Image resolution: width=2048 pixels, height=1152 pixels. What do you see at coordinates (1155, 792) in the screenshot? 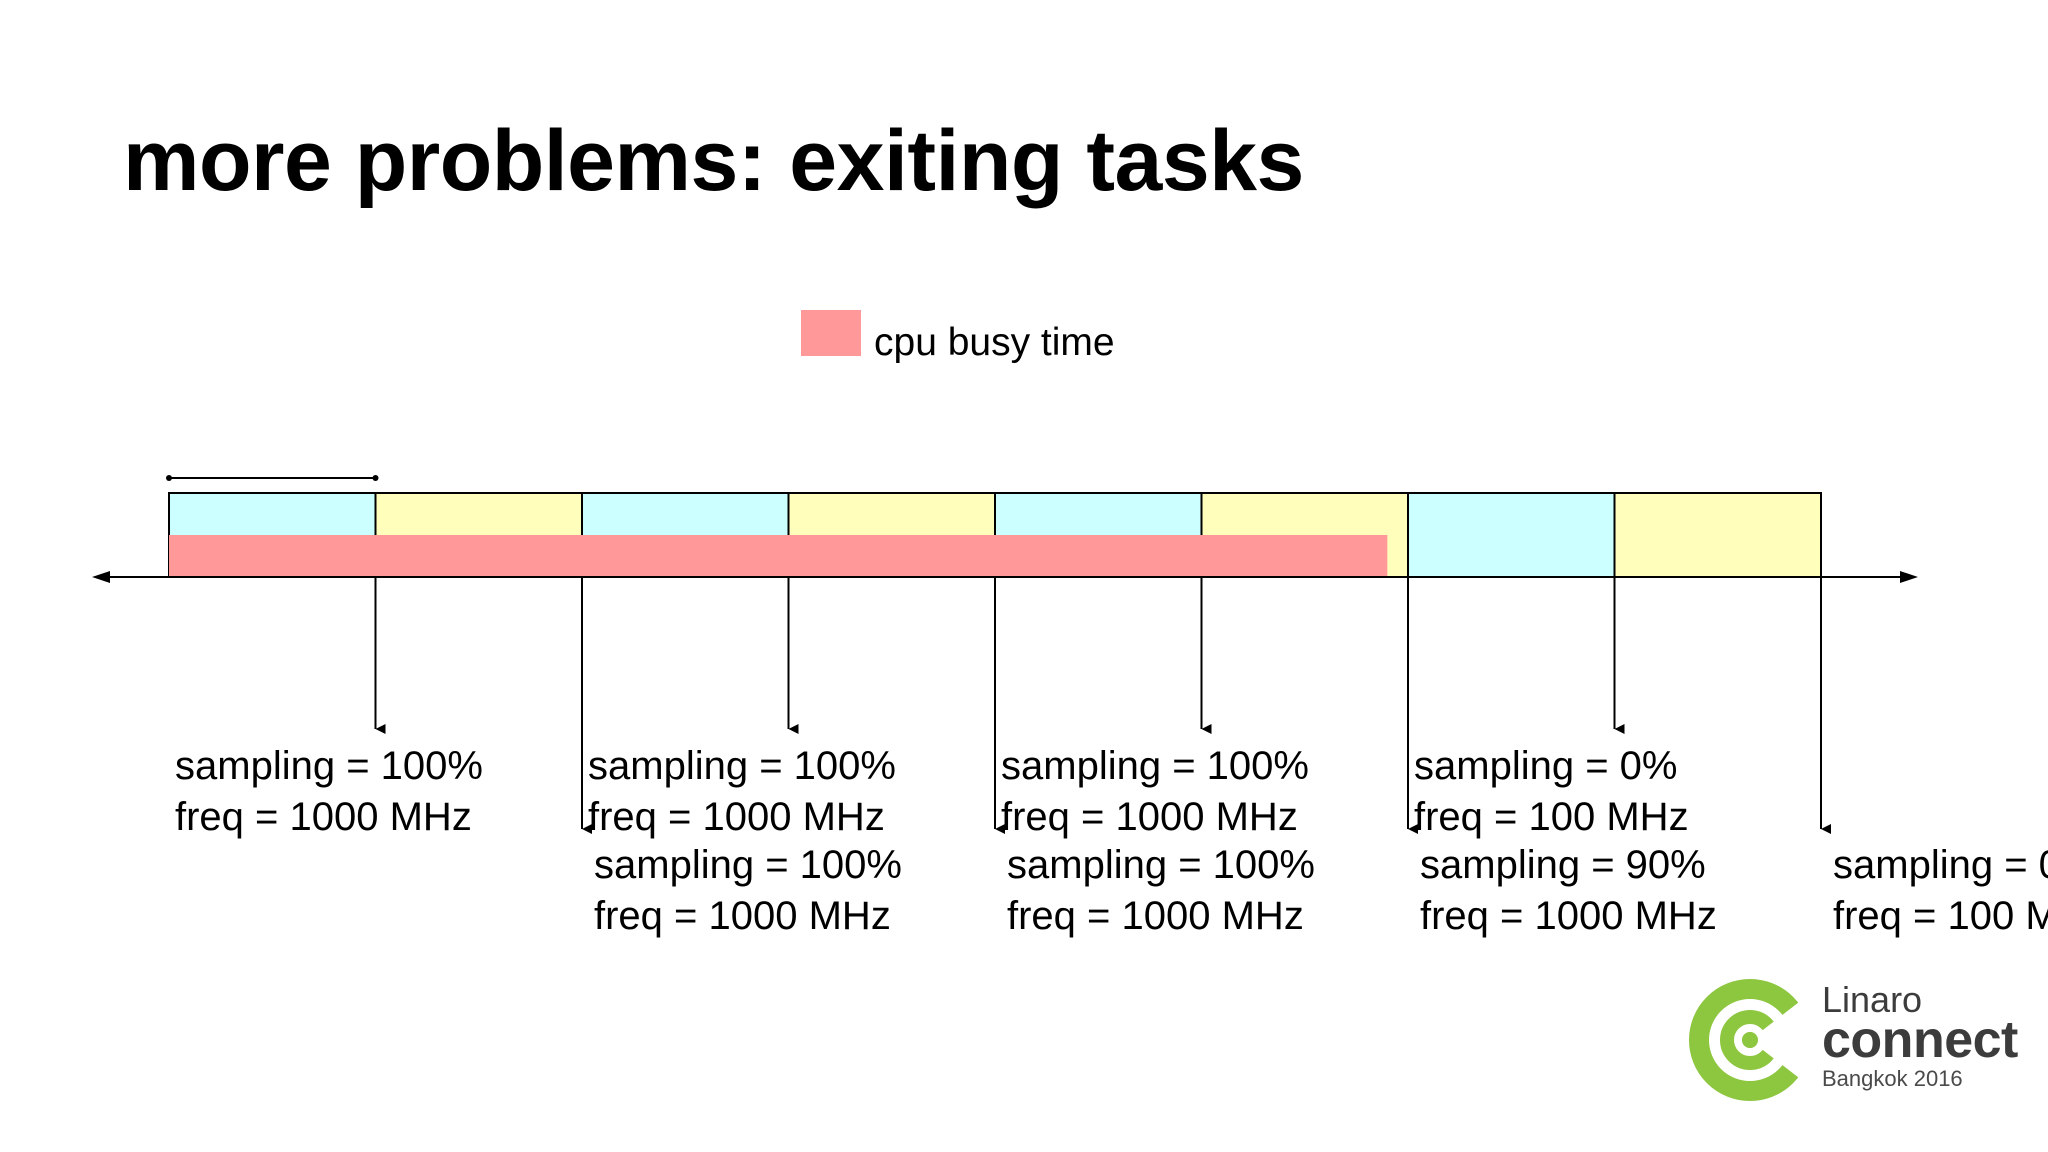
I see `sample-label-5: sampling = 100% freq = 1000 MHz` at bounding box center [1155, 792].